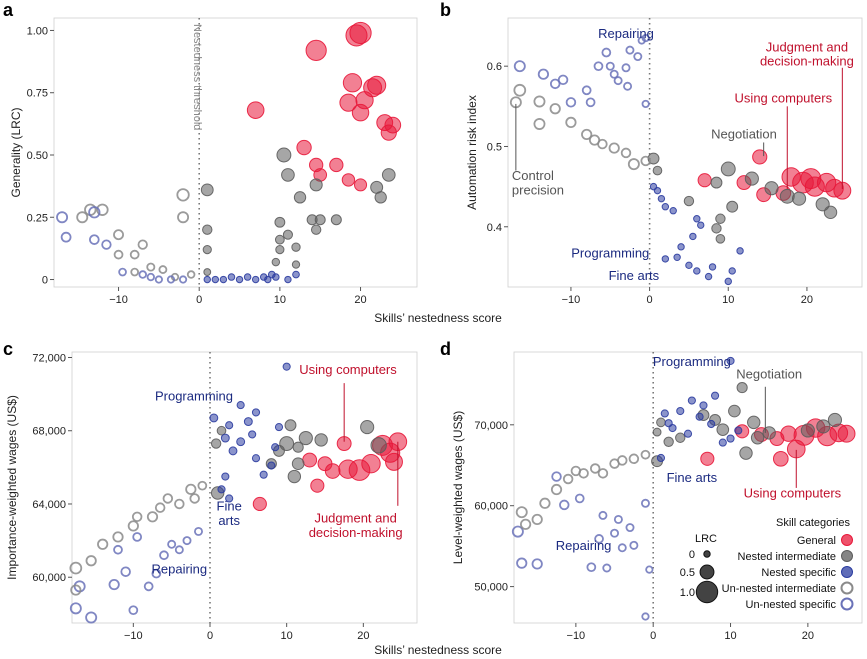 The image size is (867, 659). Describe the element at coordinates (687, 573) in the screenshot. I see `legend-lrc-size-05: 0.5` at that location.